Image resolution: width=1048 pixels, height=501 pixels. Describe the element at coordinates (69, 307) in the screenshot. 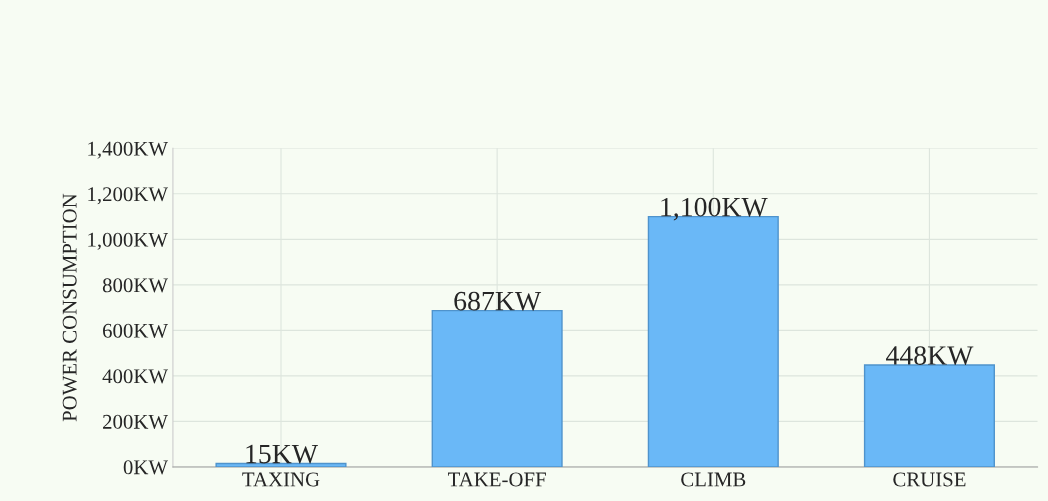

I see `y-axis-title: POWER CONSUMPTION` at that location.